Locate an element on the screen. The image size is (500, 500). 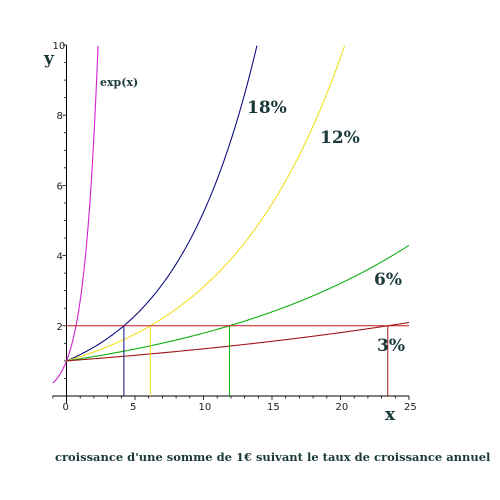
series-label-18: 18% is located at coordinates (267, 108).